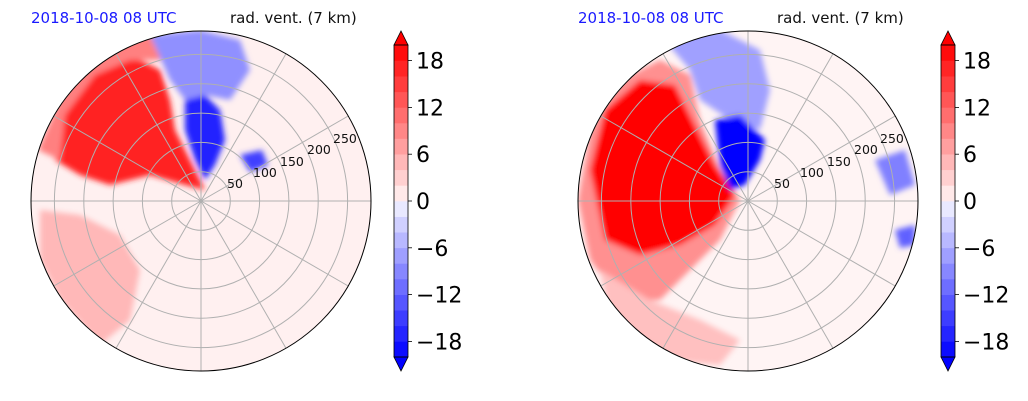 The height and width of the screenshot is (401, 1028). I want to click on colorbar-tick-label-12-right: 12, so click(977, 108).